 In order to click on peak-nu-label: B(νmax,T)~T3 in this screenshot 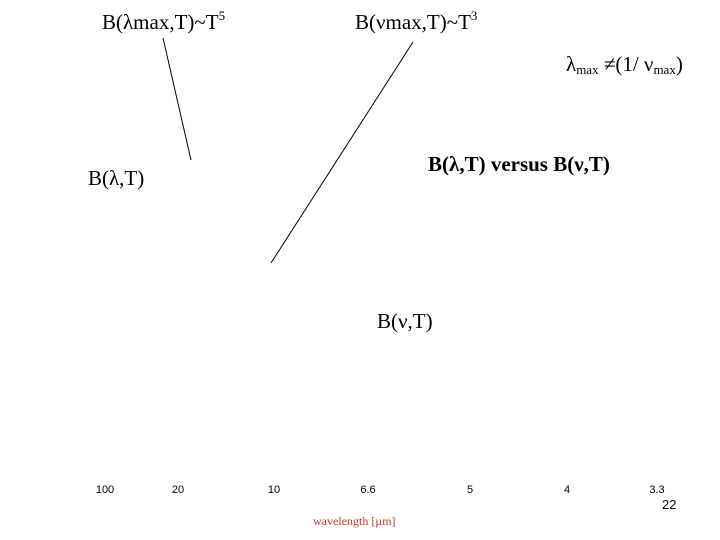, I will do `click(416, 21)`.